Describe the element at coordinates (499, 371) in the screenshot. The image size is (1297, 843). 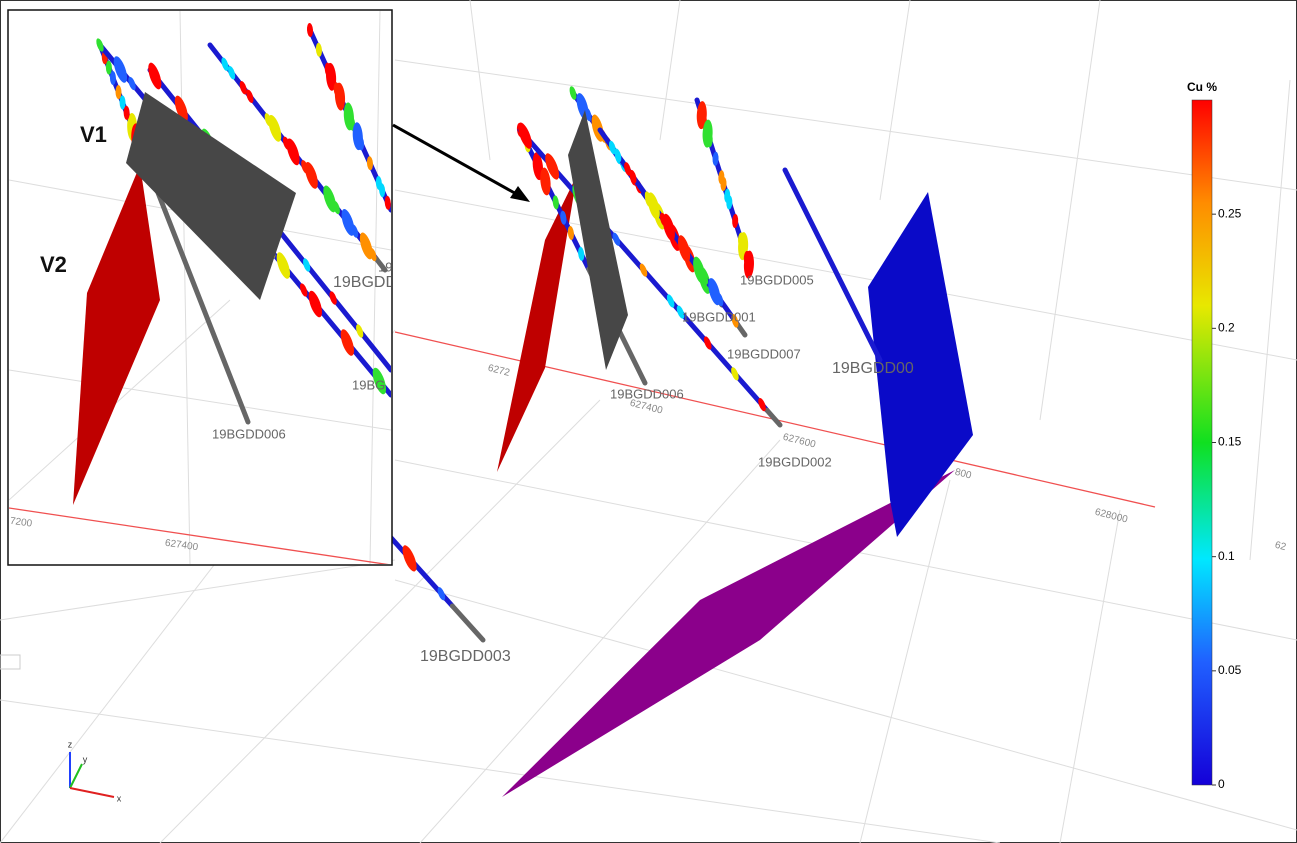
I see `grid-label: 6272` at that location.